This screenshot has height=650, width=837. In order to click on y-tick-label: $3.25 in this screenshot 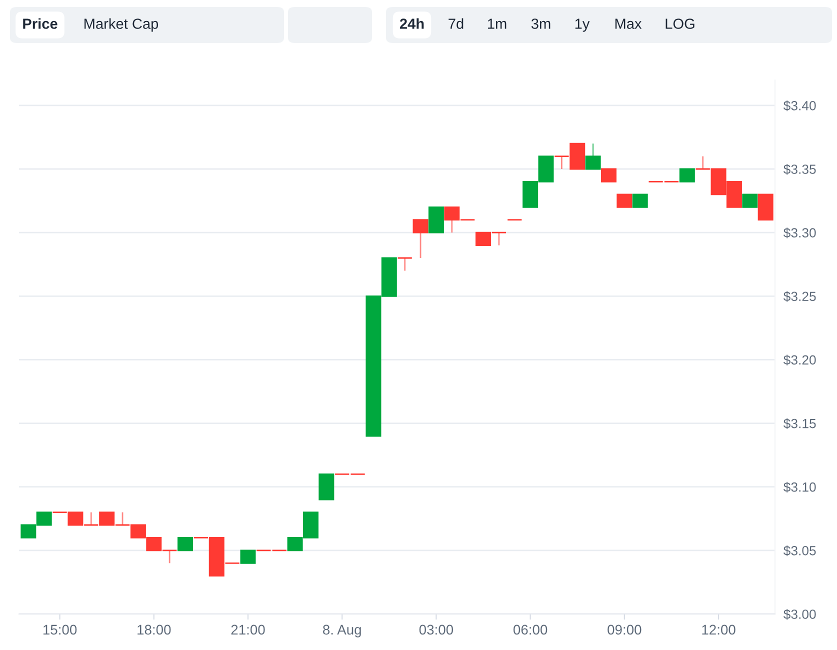, I will do `click(799, 296)`.